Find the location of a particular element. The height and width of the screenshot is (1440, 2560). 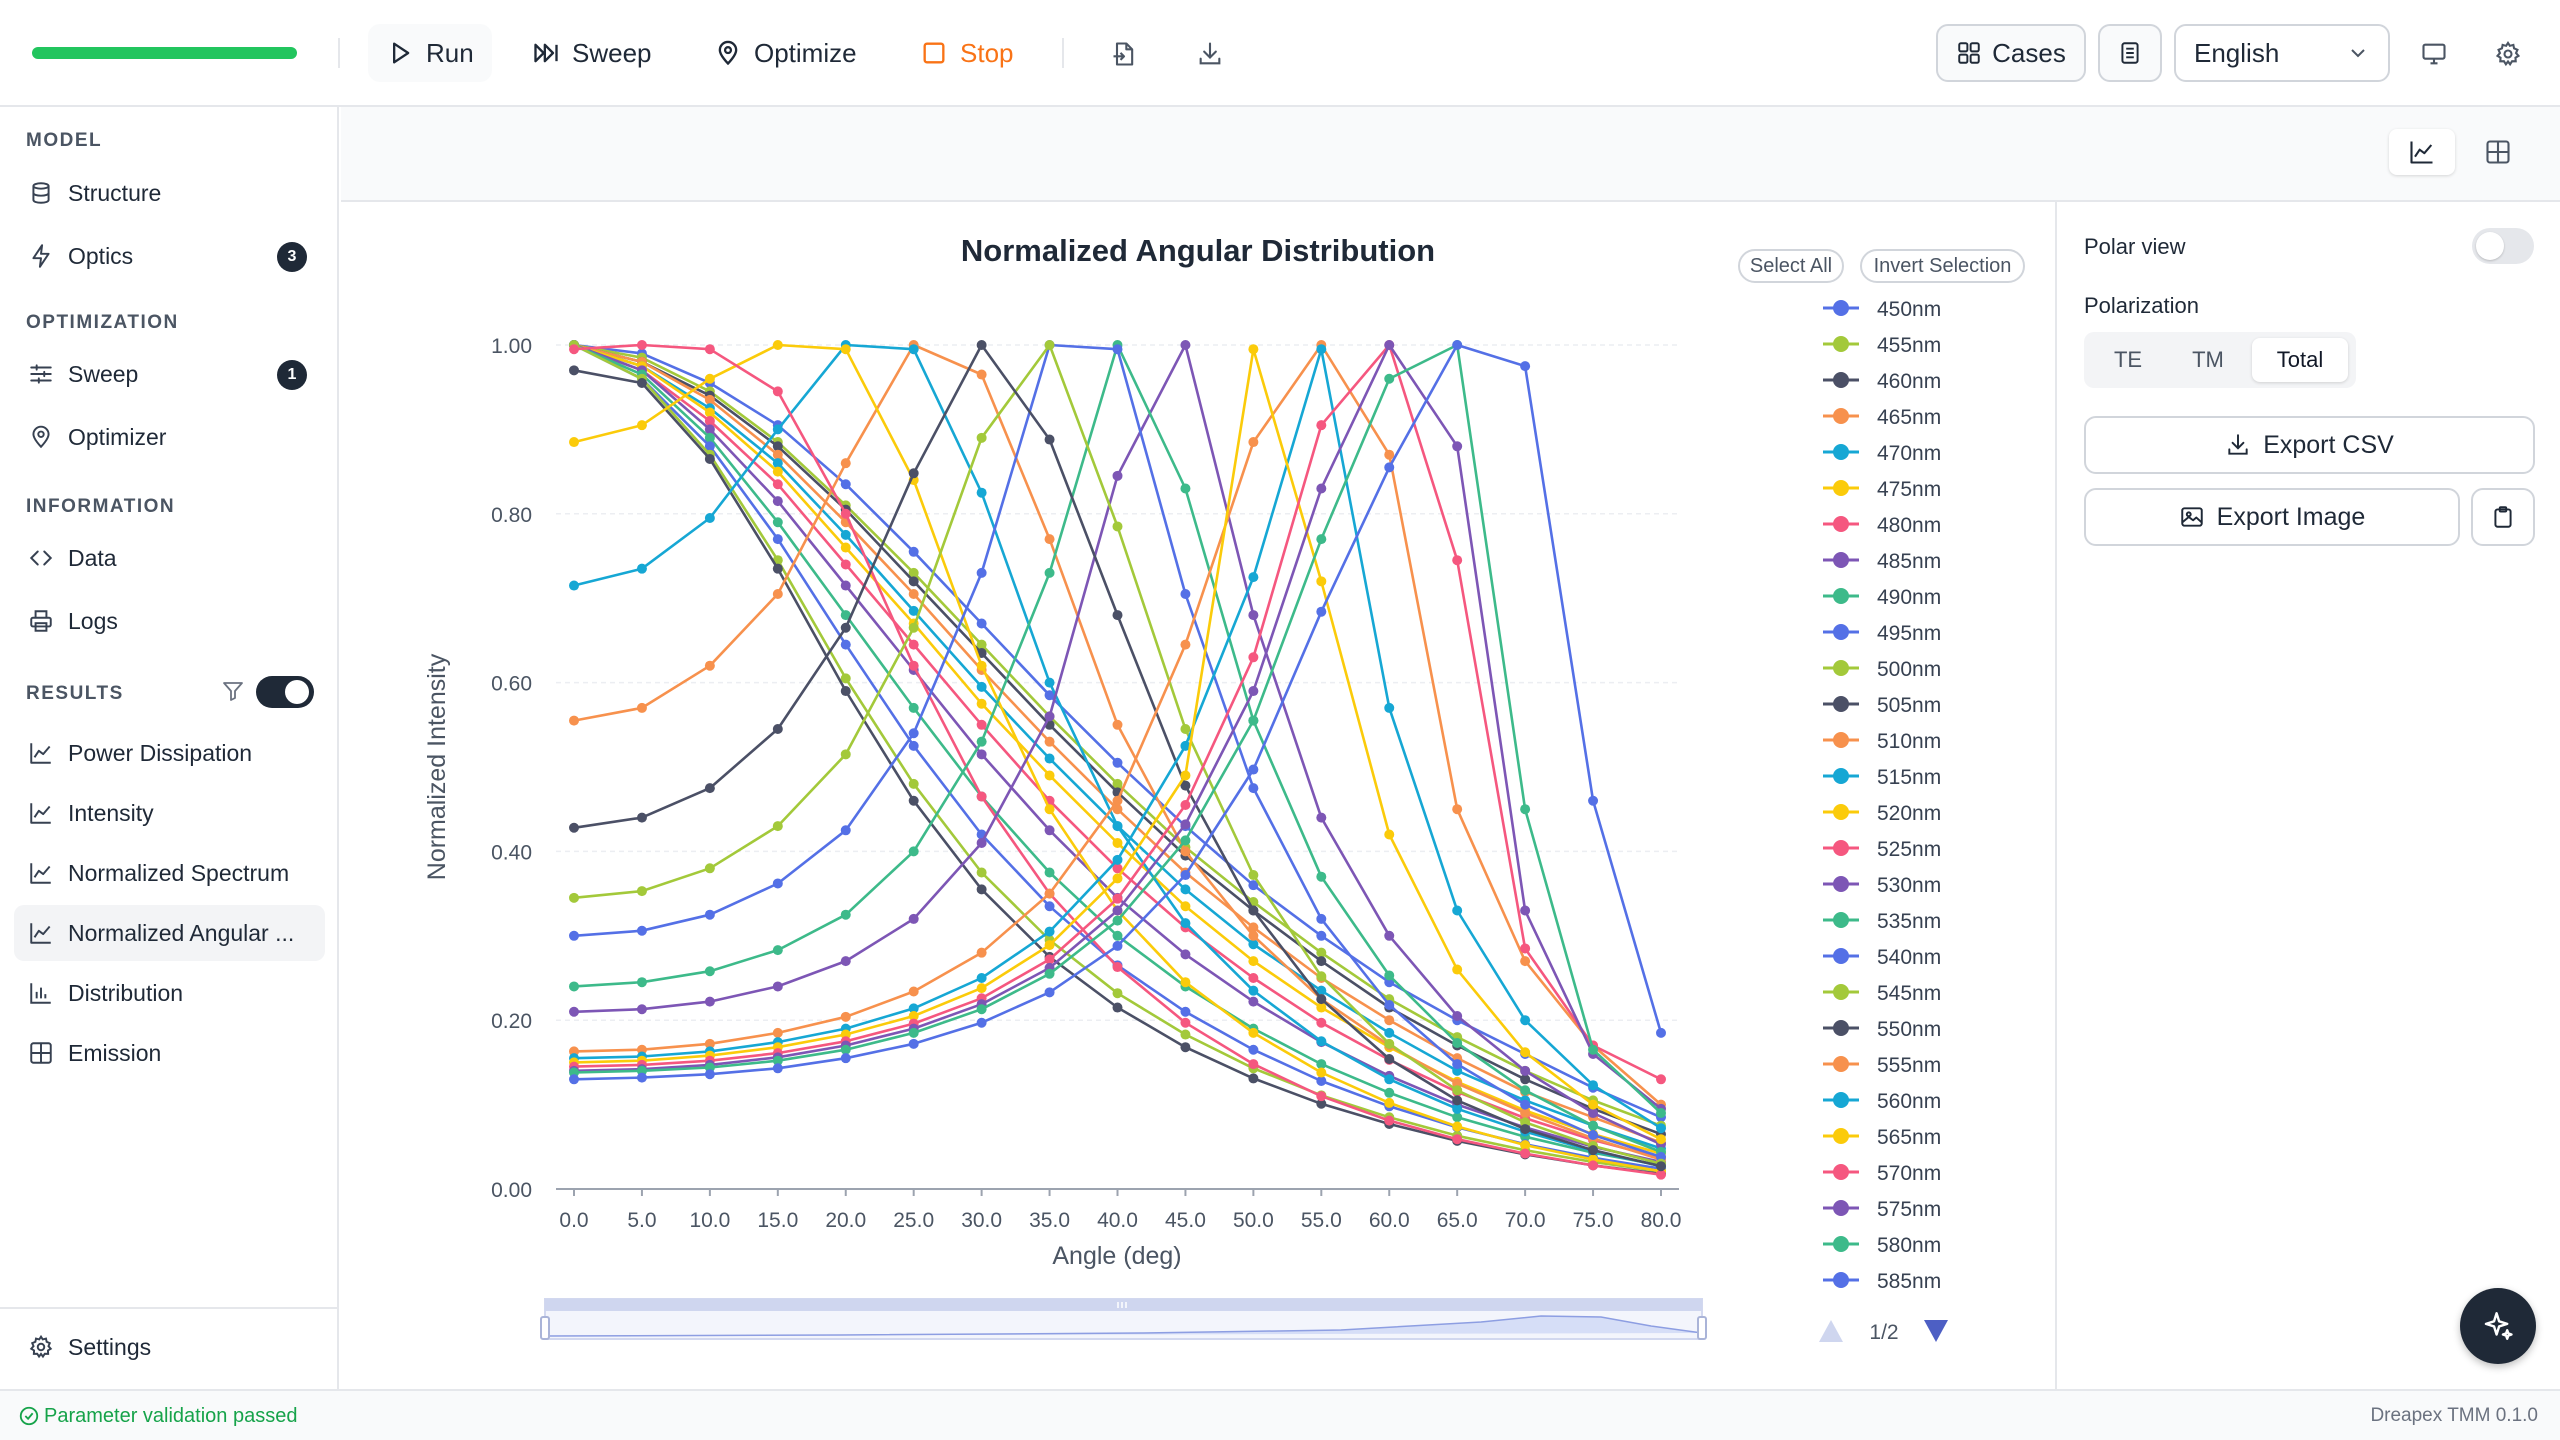

stop-button: Stop is located at coordinates (967, 53).